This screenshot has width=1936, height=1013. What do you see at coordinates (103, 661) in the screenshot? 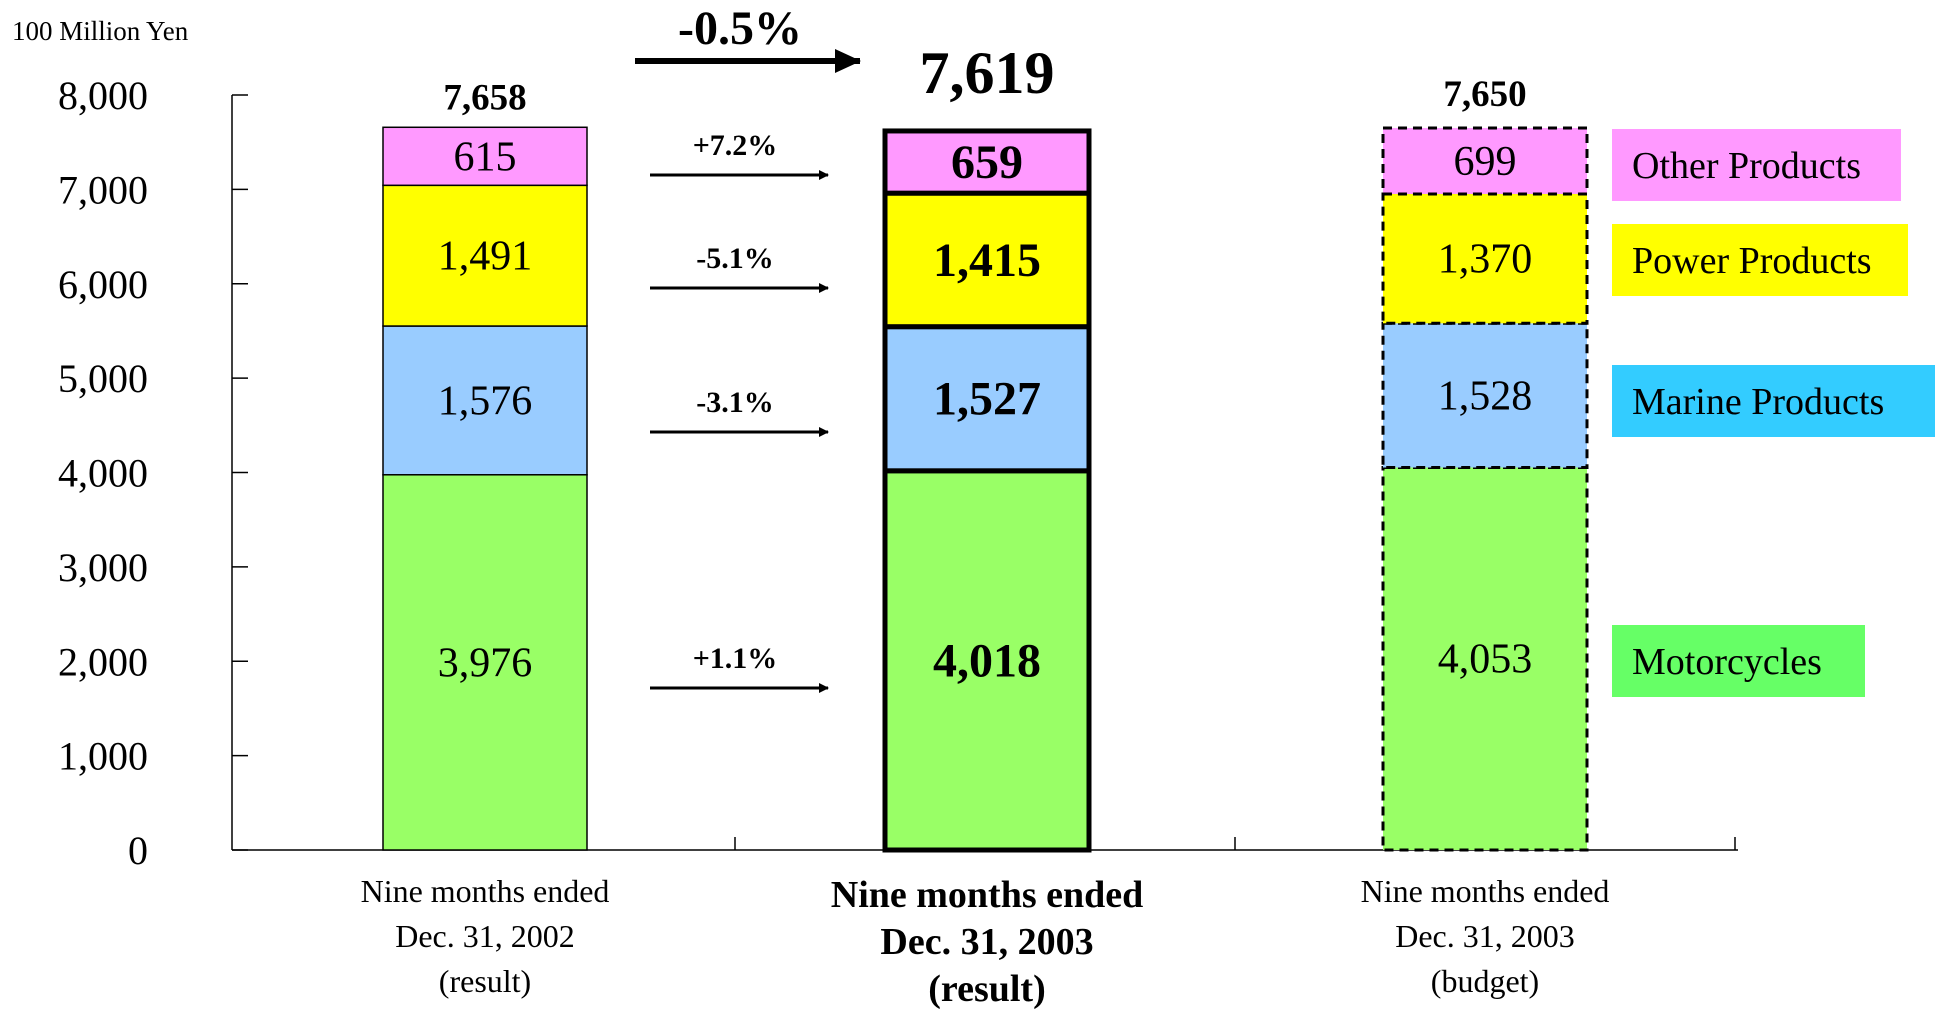
I see `y-tick-label: 2,000` at bounding box center [103, 661].